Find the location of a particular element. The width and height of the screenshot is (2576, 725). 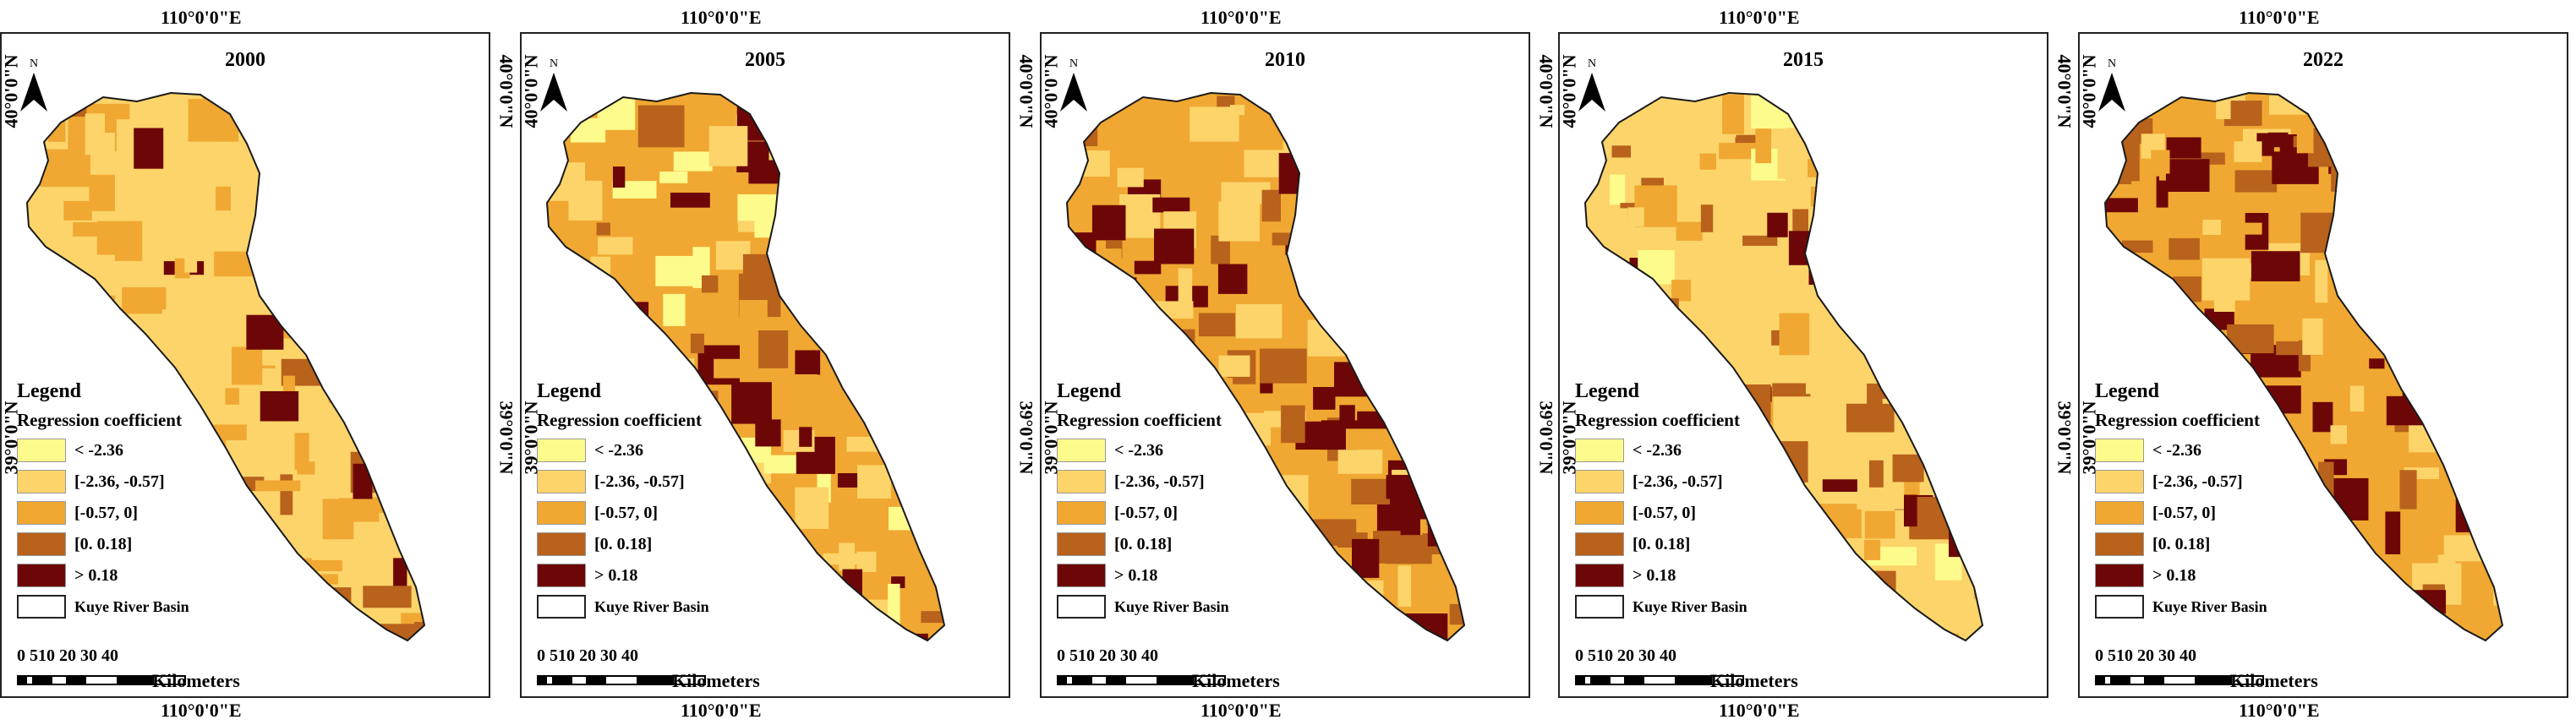

legend-label: [-2.36, -0.57] is located at coordinates (1678, 482).